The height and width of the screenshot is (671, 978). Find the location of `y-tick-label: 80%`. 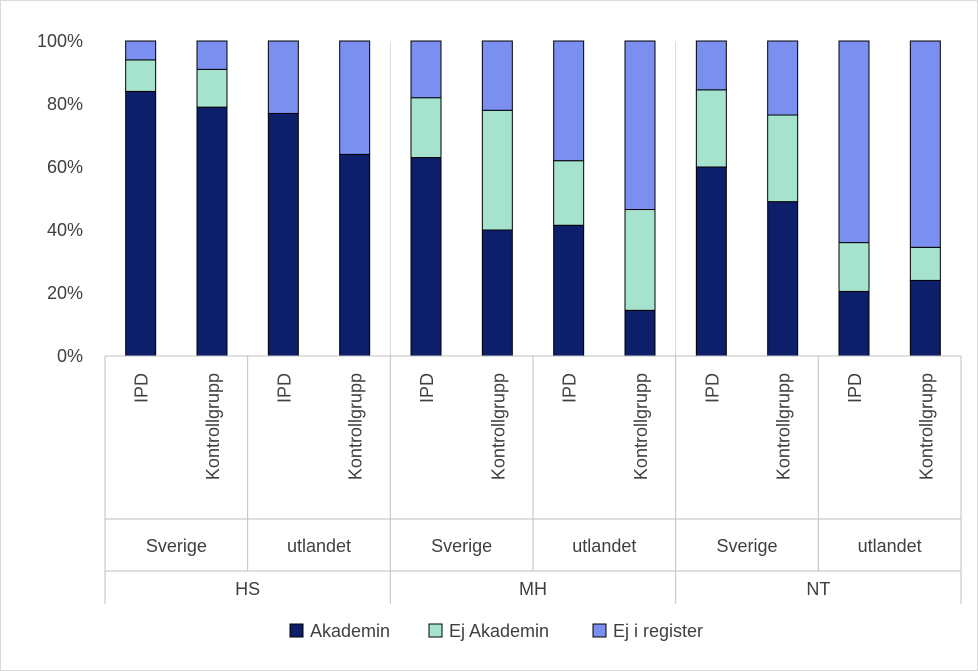

y-tick-label: 80% is located at coordinates (65, 104).